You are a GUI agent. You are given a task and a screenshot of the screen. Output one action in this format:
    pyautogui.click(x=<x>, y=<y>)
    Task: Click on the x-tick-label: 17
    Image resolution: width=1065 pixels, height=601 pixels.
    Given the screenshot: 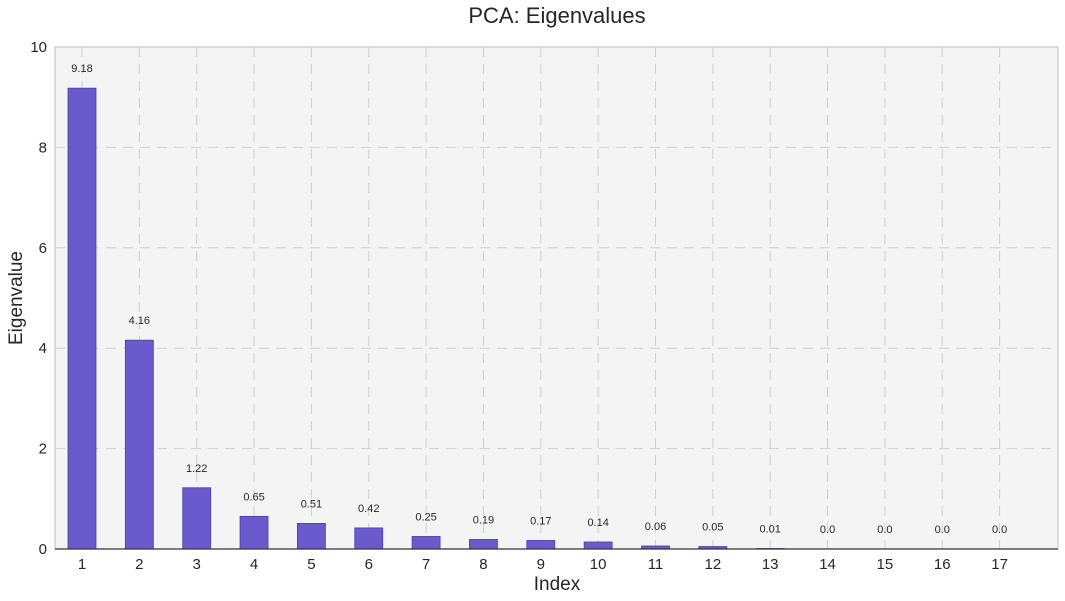 What is the action you would take?
    pyautogui.click(x=999, y=564)
    